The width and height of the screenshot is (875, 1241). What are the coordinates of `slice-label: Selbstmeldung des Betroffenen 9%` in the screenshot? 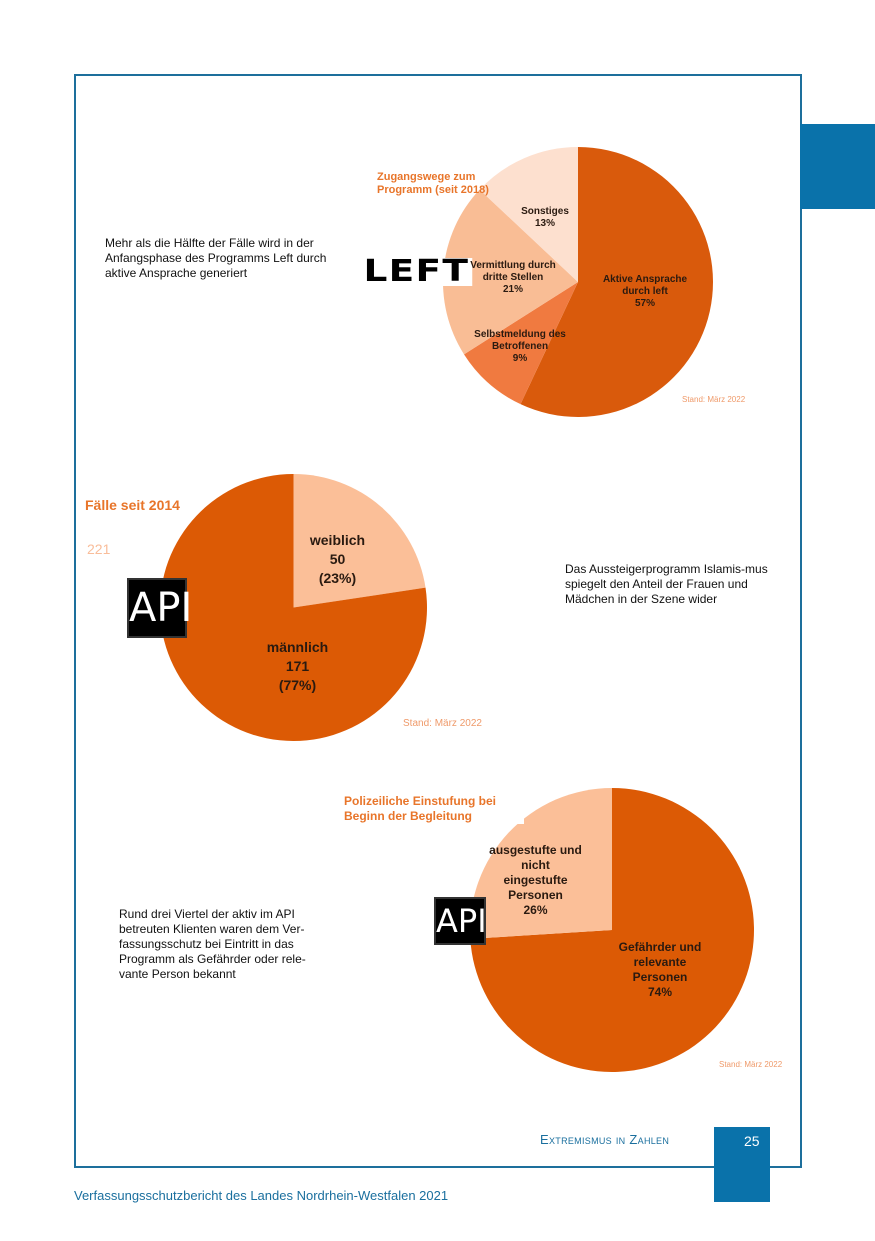 It's located at (520, 346).